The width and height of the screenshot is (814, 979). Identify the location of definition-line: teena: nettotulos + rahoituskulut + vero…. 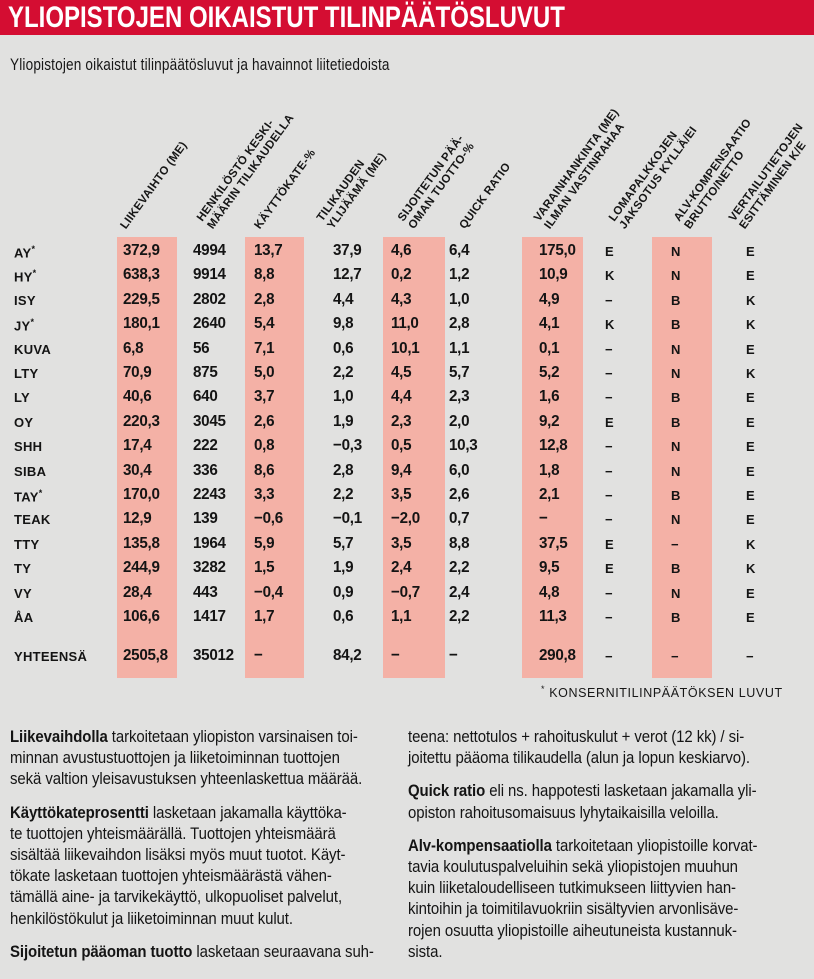
(576, 736).